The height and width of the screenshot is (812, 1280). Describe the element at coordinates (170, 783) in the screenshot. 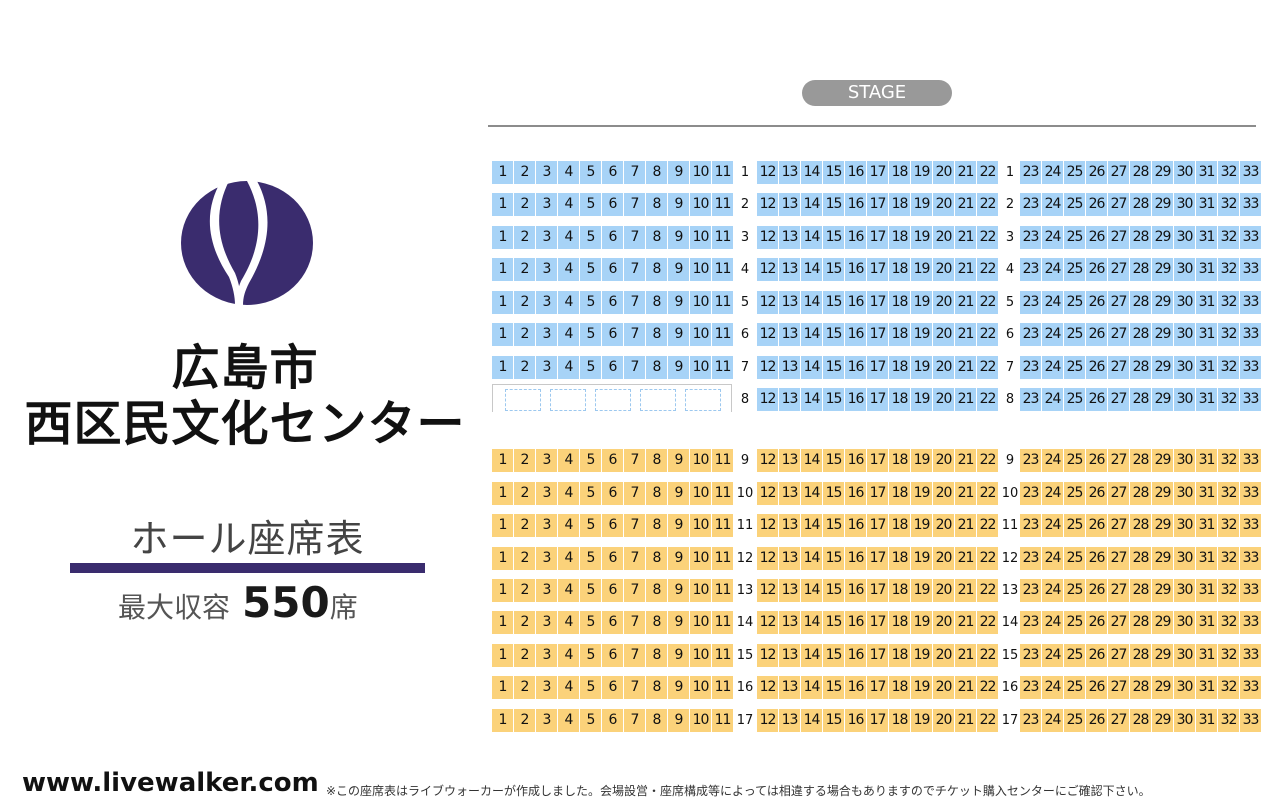

I see `footer-site-url: www.livewalker.com` at that location.